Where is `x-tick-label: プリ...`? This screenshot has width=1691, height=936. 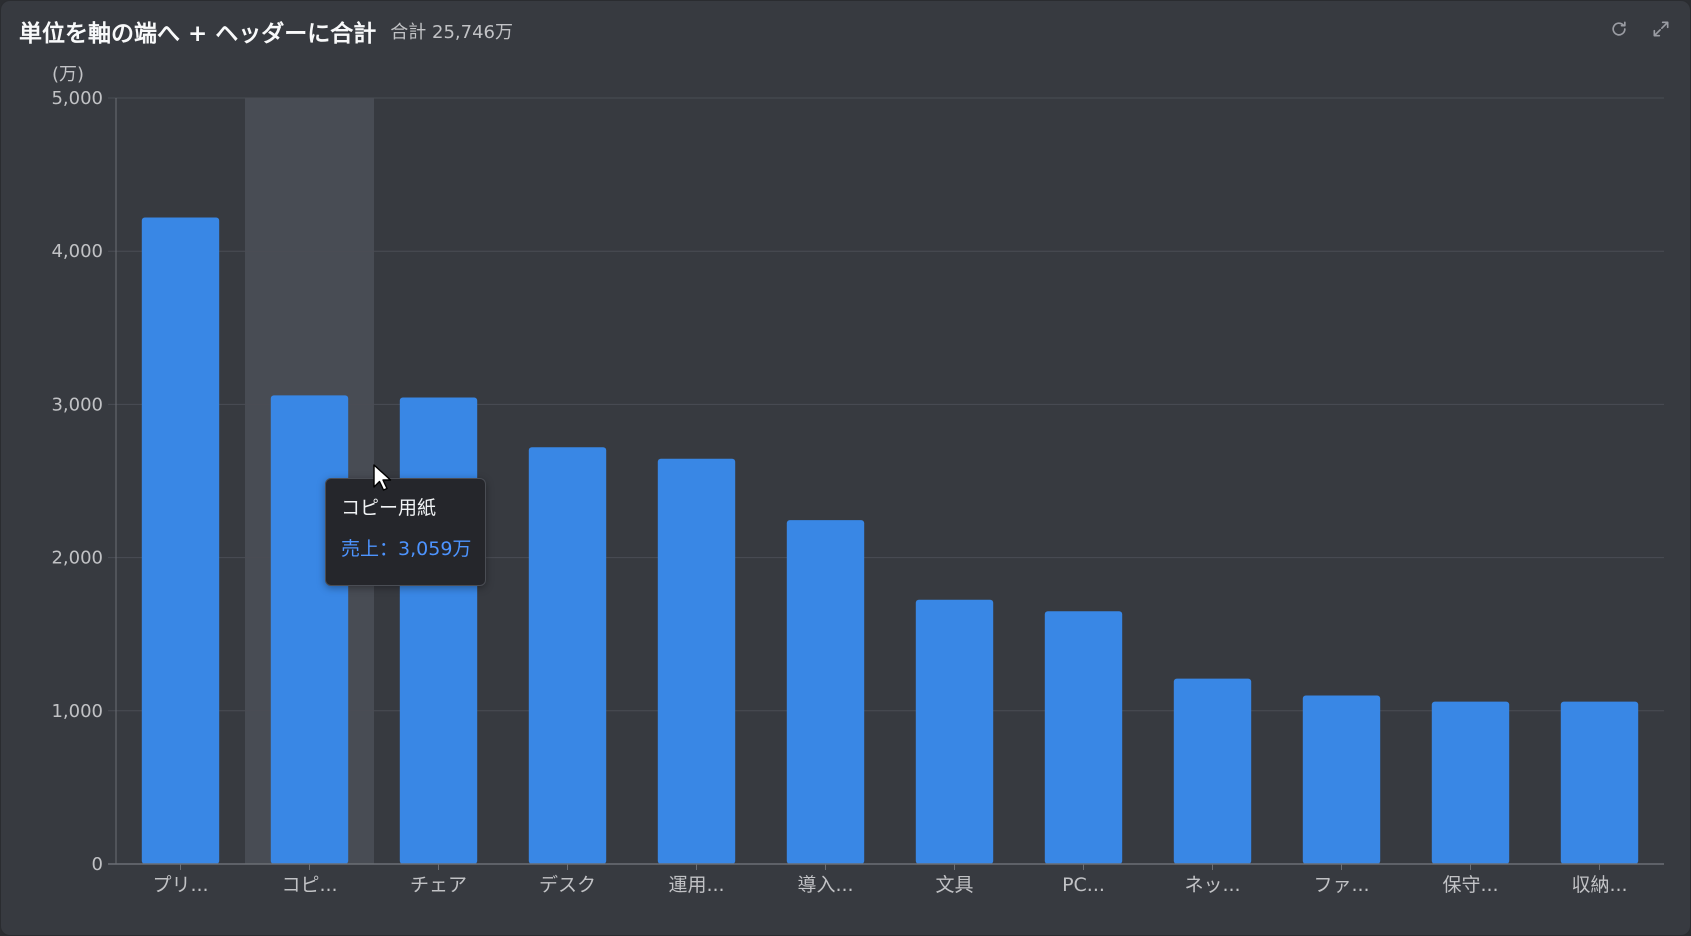
x-tick-label: プリ... is located at coordinates (180, 885).